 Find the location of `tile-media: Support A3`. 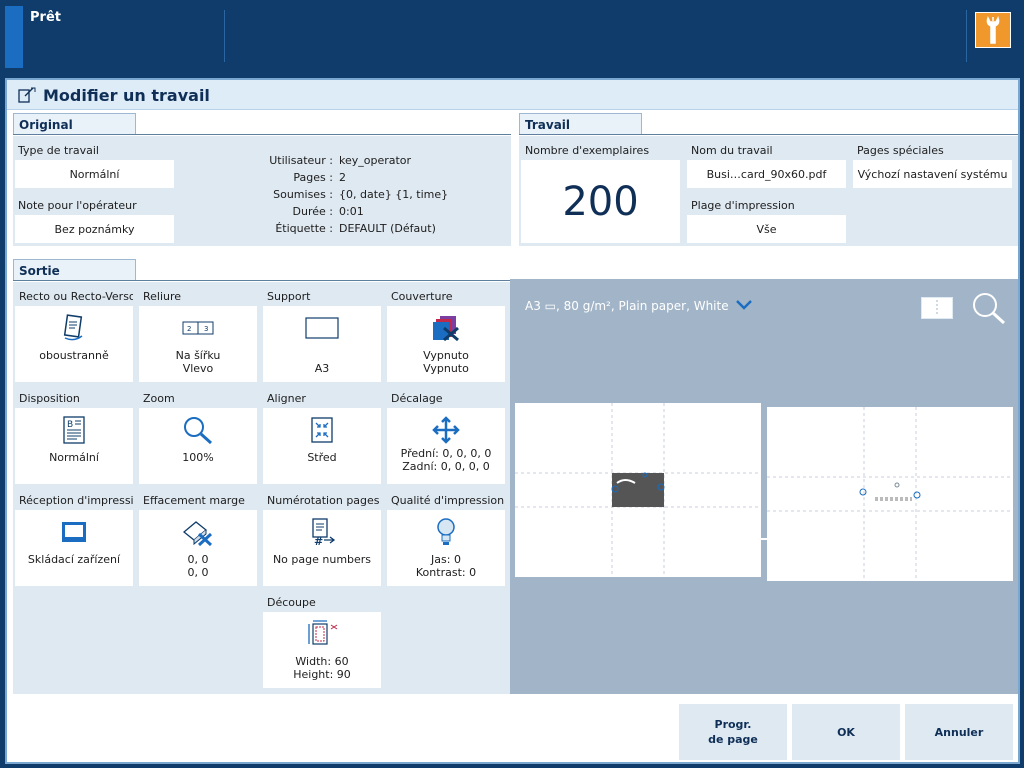

tile-media: Support A3 is located at coordinates (322, 334).